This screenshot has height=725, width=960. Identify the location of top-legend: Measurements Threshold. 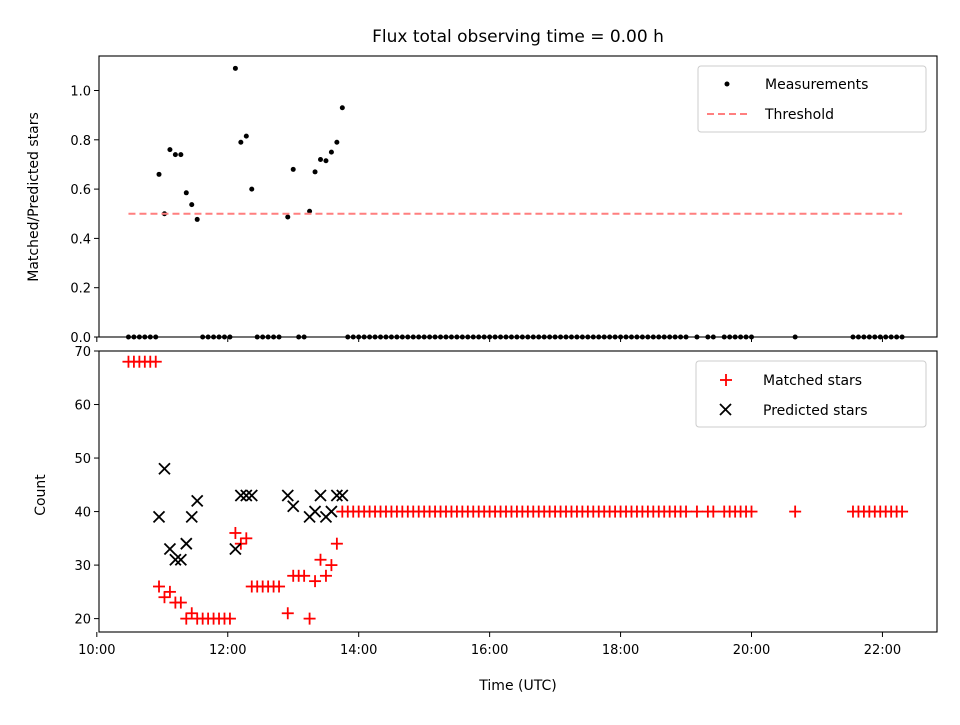
(812, 99).